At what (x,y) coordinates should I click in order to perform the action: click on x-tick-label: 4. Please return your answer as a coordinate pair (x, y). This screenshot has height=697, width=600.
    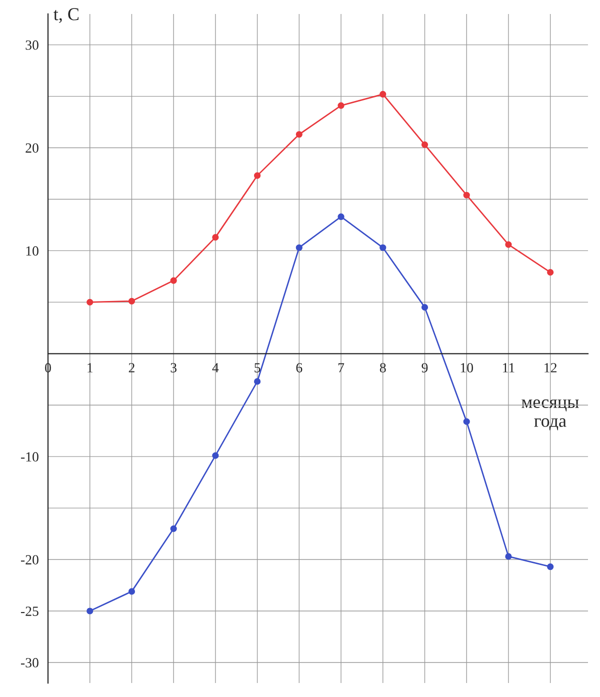
    Looking at the image, I should click on (215, 367).